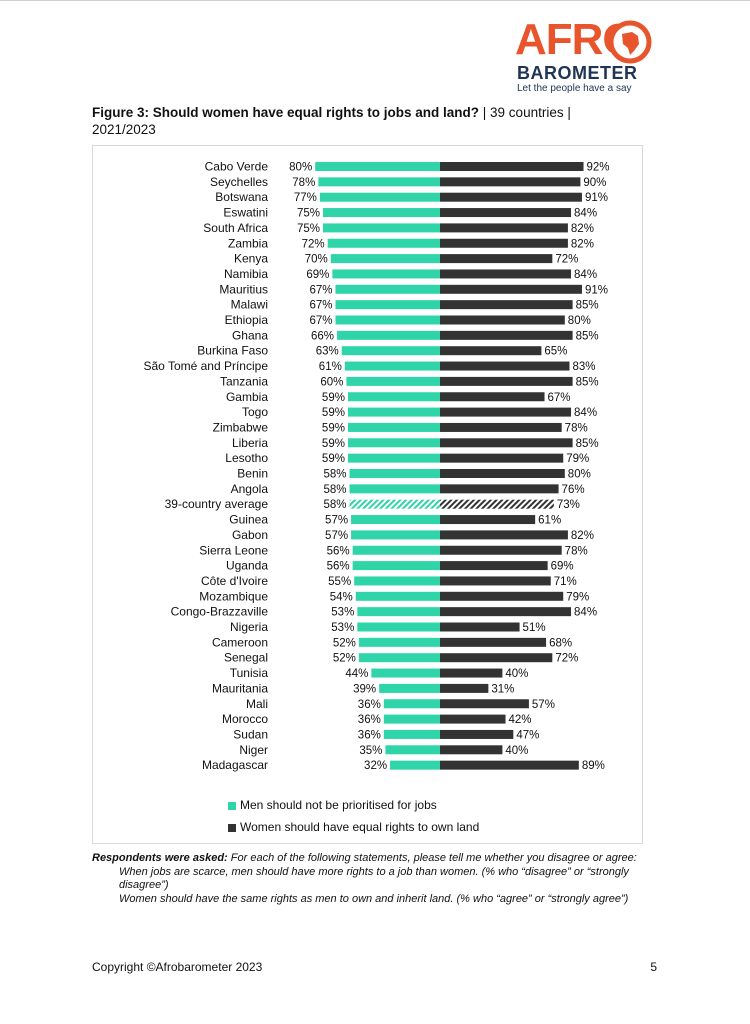 The width and height of the screenshot is (750, 1024). I want to click on bar-men-sudan, so click(411, 734).